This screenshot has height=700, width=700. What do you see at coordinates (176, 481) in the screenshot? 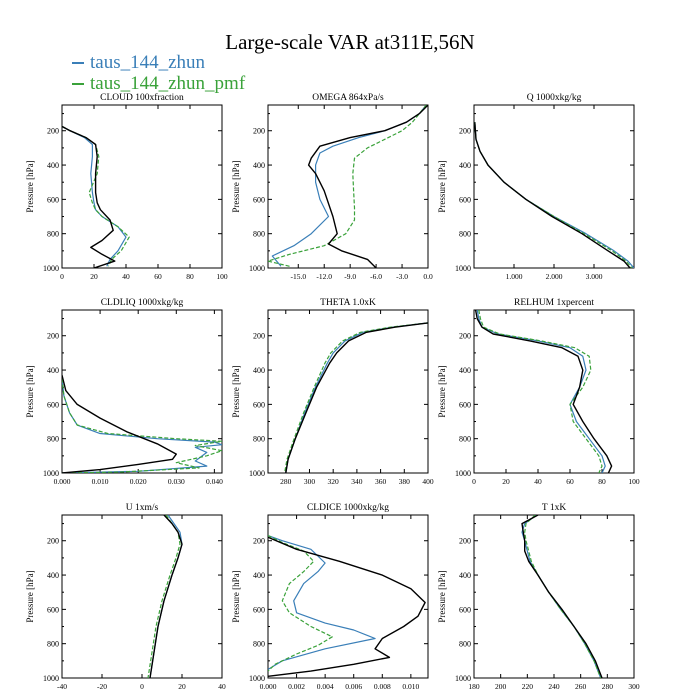
I see `x-tick-label: 0.030` at bounding box center [176, 481].